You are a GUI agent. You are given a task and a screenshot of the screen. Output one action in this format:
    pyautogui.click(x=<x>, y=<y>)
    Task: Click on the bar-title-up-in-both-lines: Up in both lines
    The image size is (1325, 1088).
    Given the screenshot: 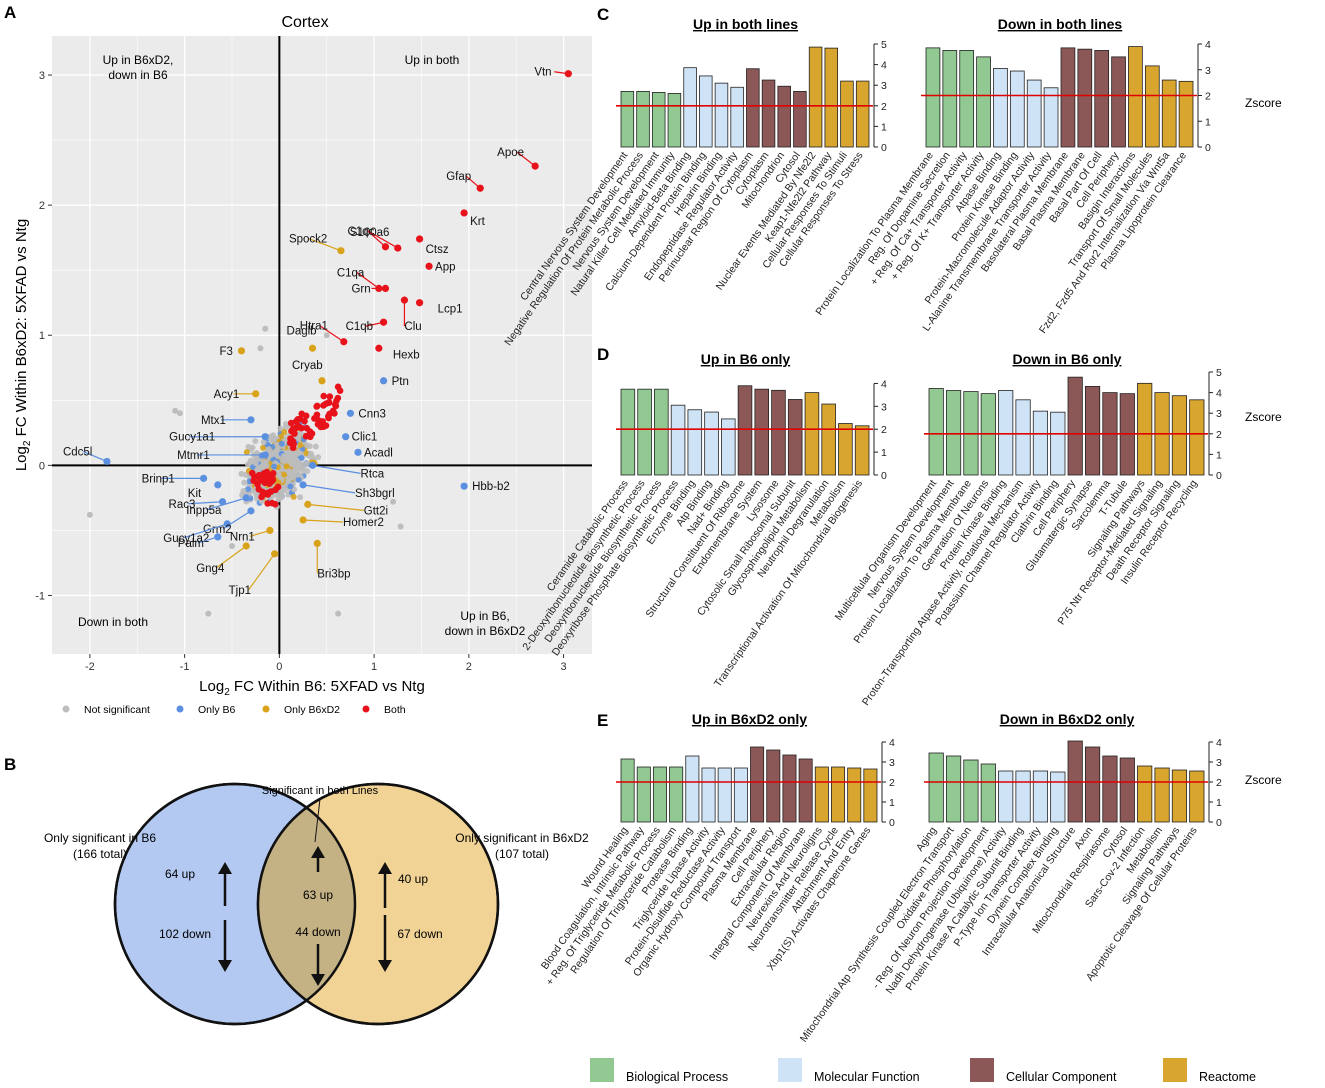 What is the action you would take?
    pyautogui.click(x=745, y=24)
    